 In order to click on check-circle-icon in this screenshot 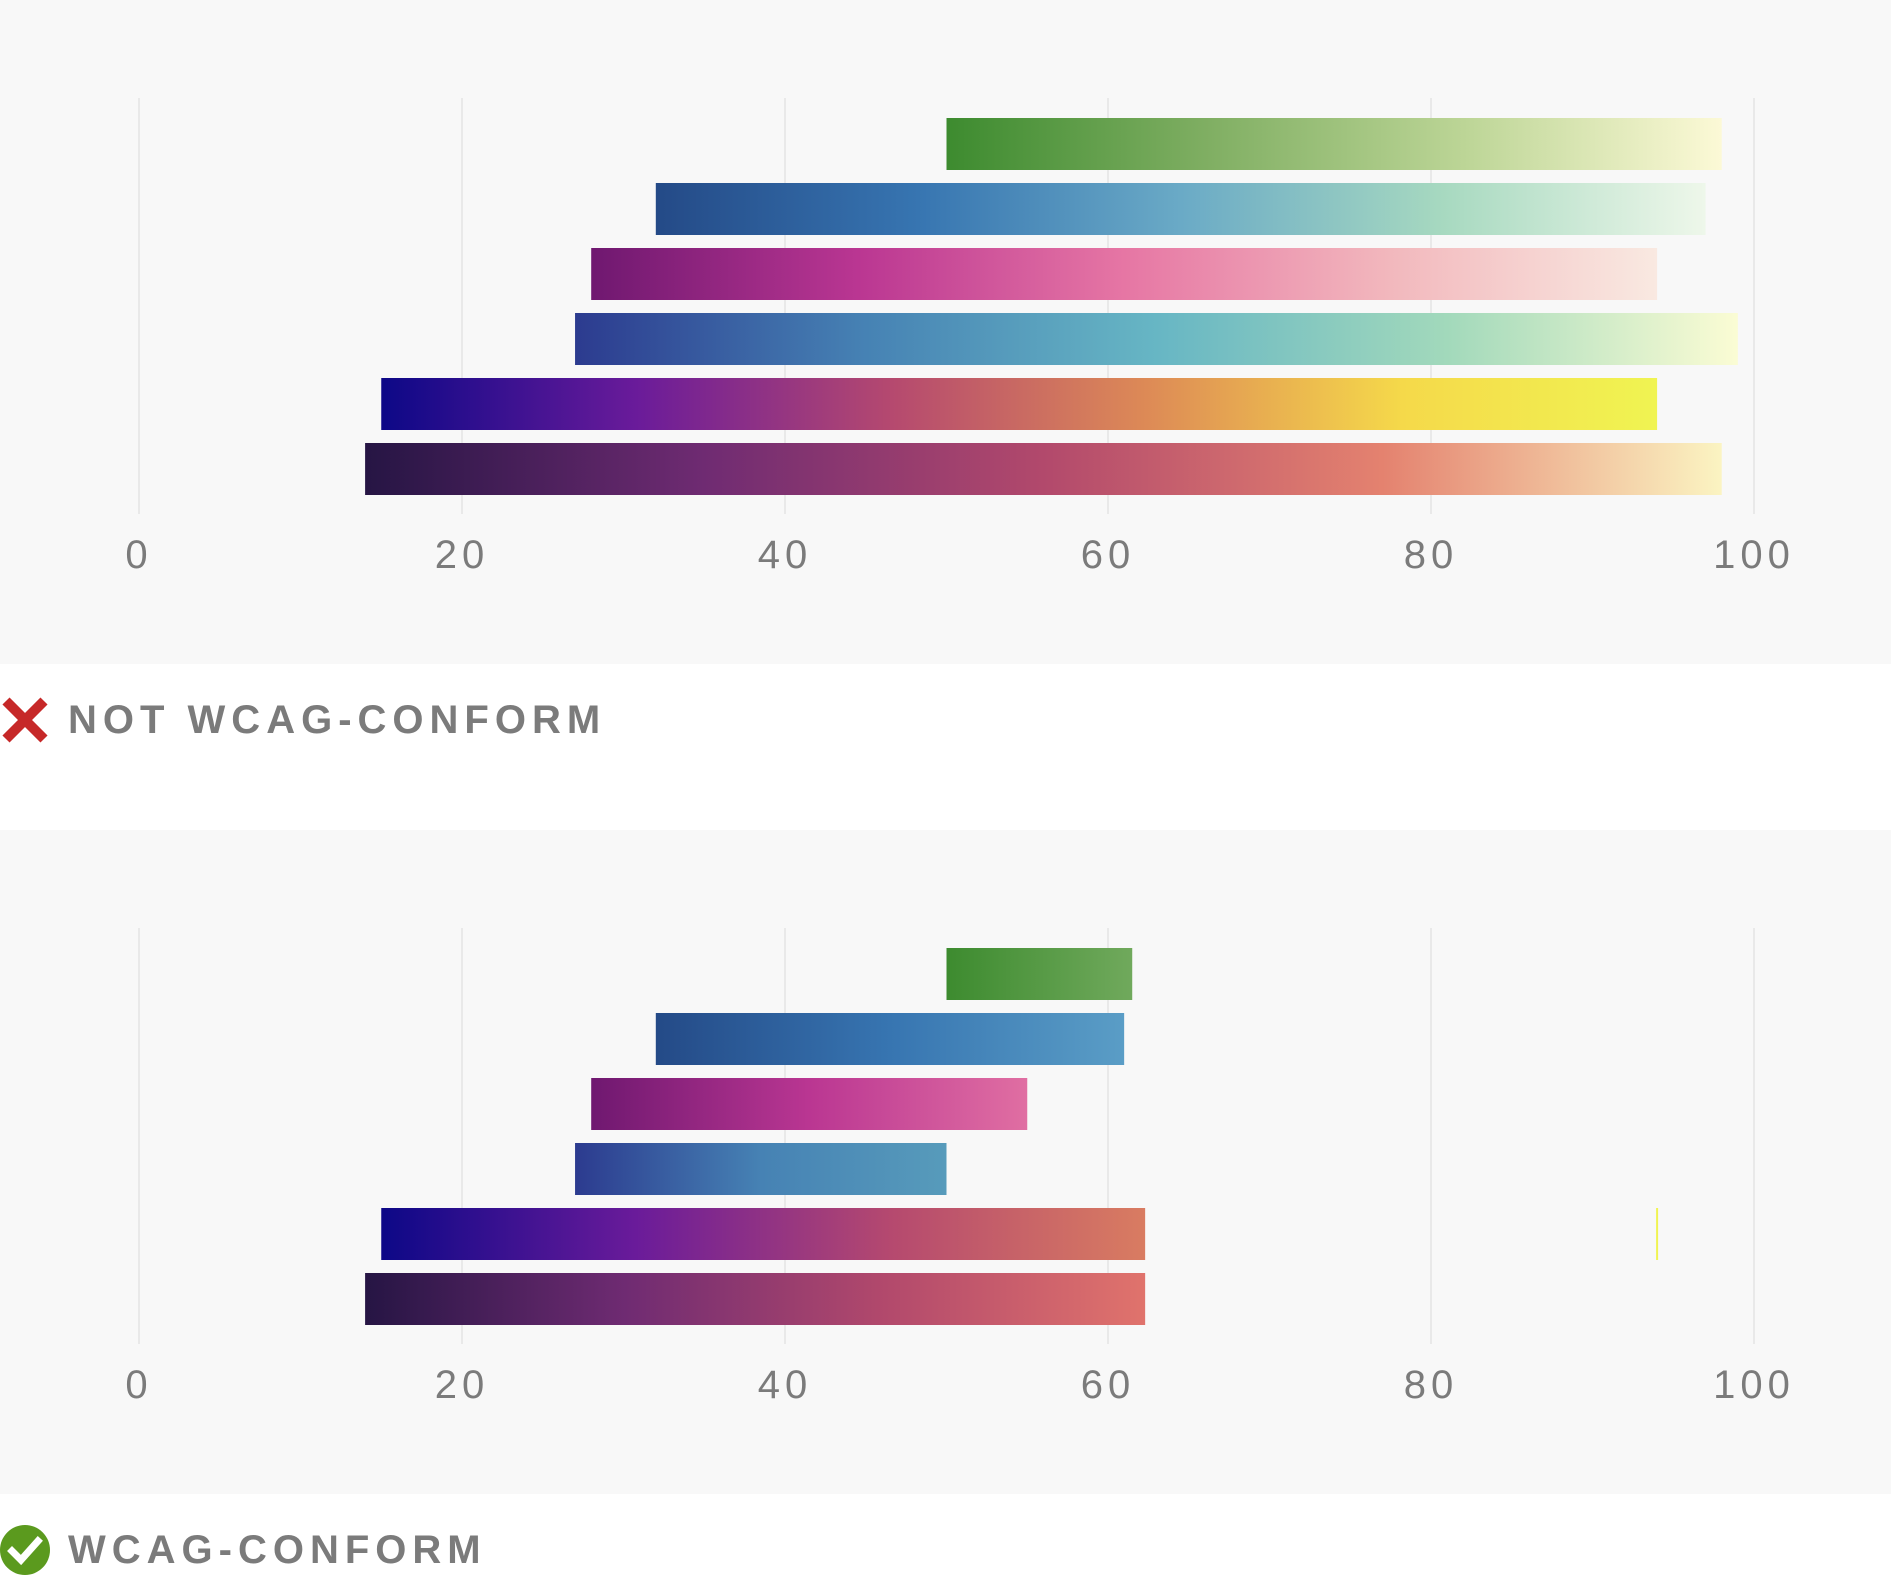, I will do `click(25, 1550)`.